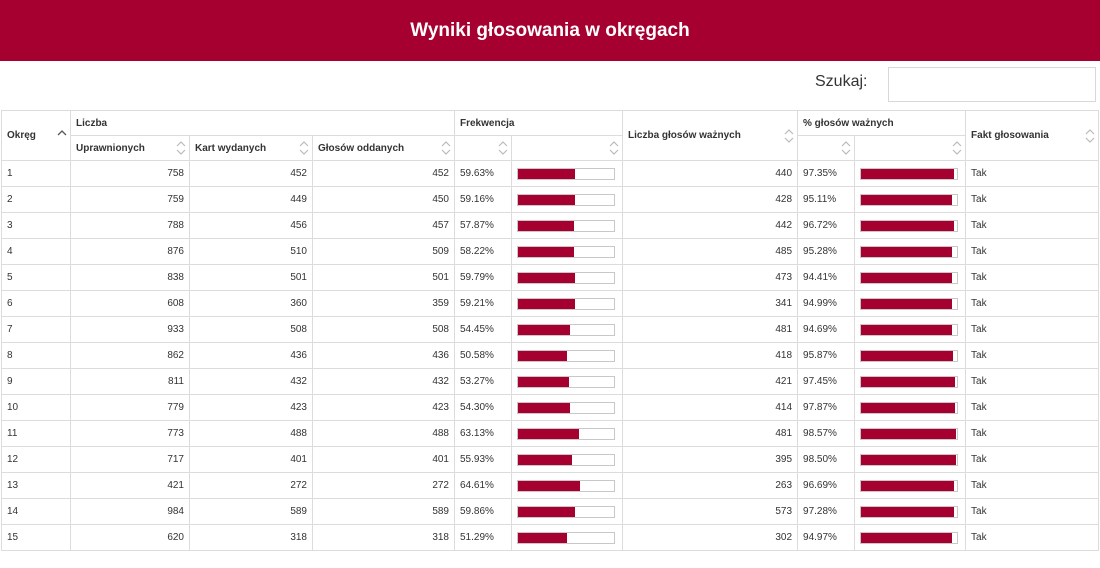  What do you see at coordinates (130, 148) in the screenshot?
I see `column-header-uprawnionych: Uprawnionych` at bounding box center [130, 148].